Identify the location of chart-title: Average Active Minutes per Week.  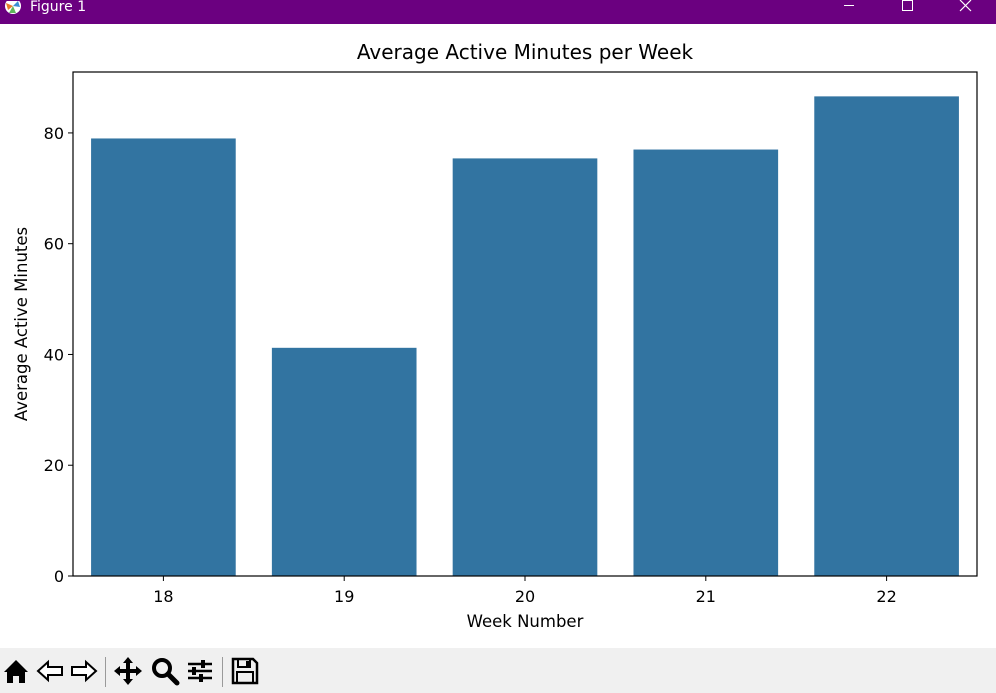
(525, 52).